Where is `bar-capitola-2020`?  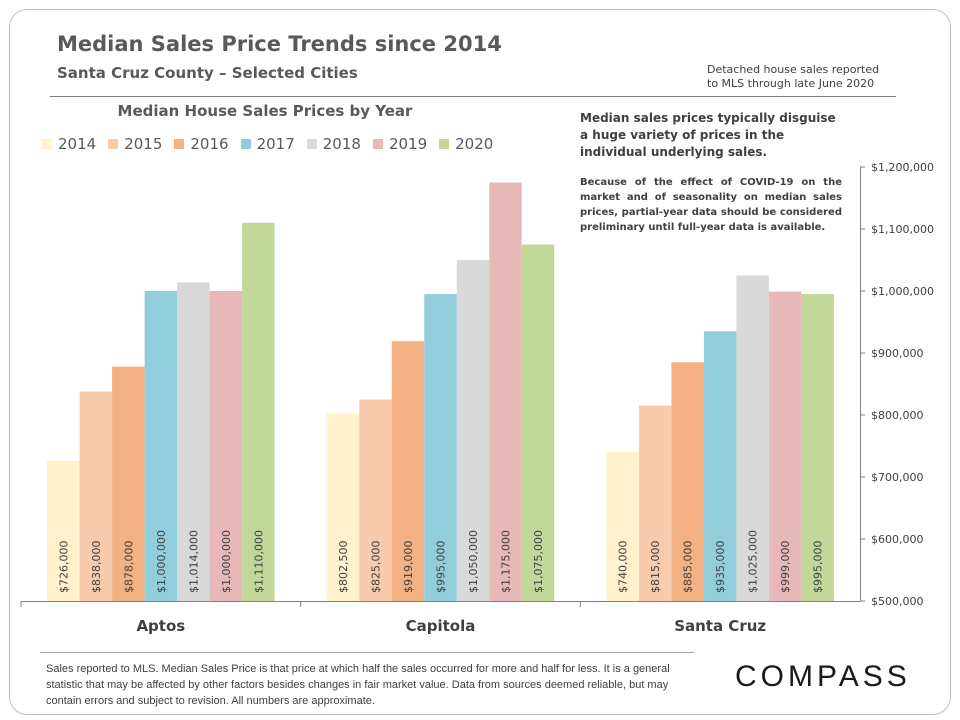 bar-capitola-2020 is located at coordinates (538, 422).